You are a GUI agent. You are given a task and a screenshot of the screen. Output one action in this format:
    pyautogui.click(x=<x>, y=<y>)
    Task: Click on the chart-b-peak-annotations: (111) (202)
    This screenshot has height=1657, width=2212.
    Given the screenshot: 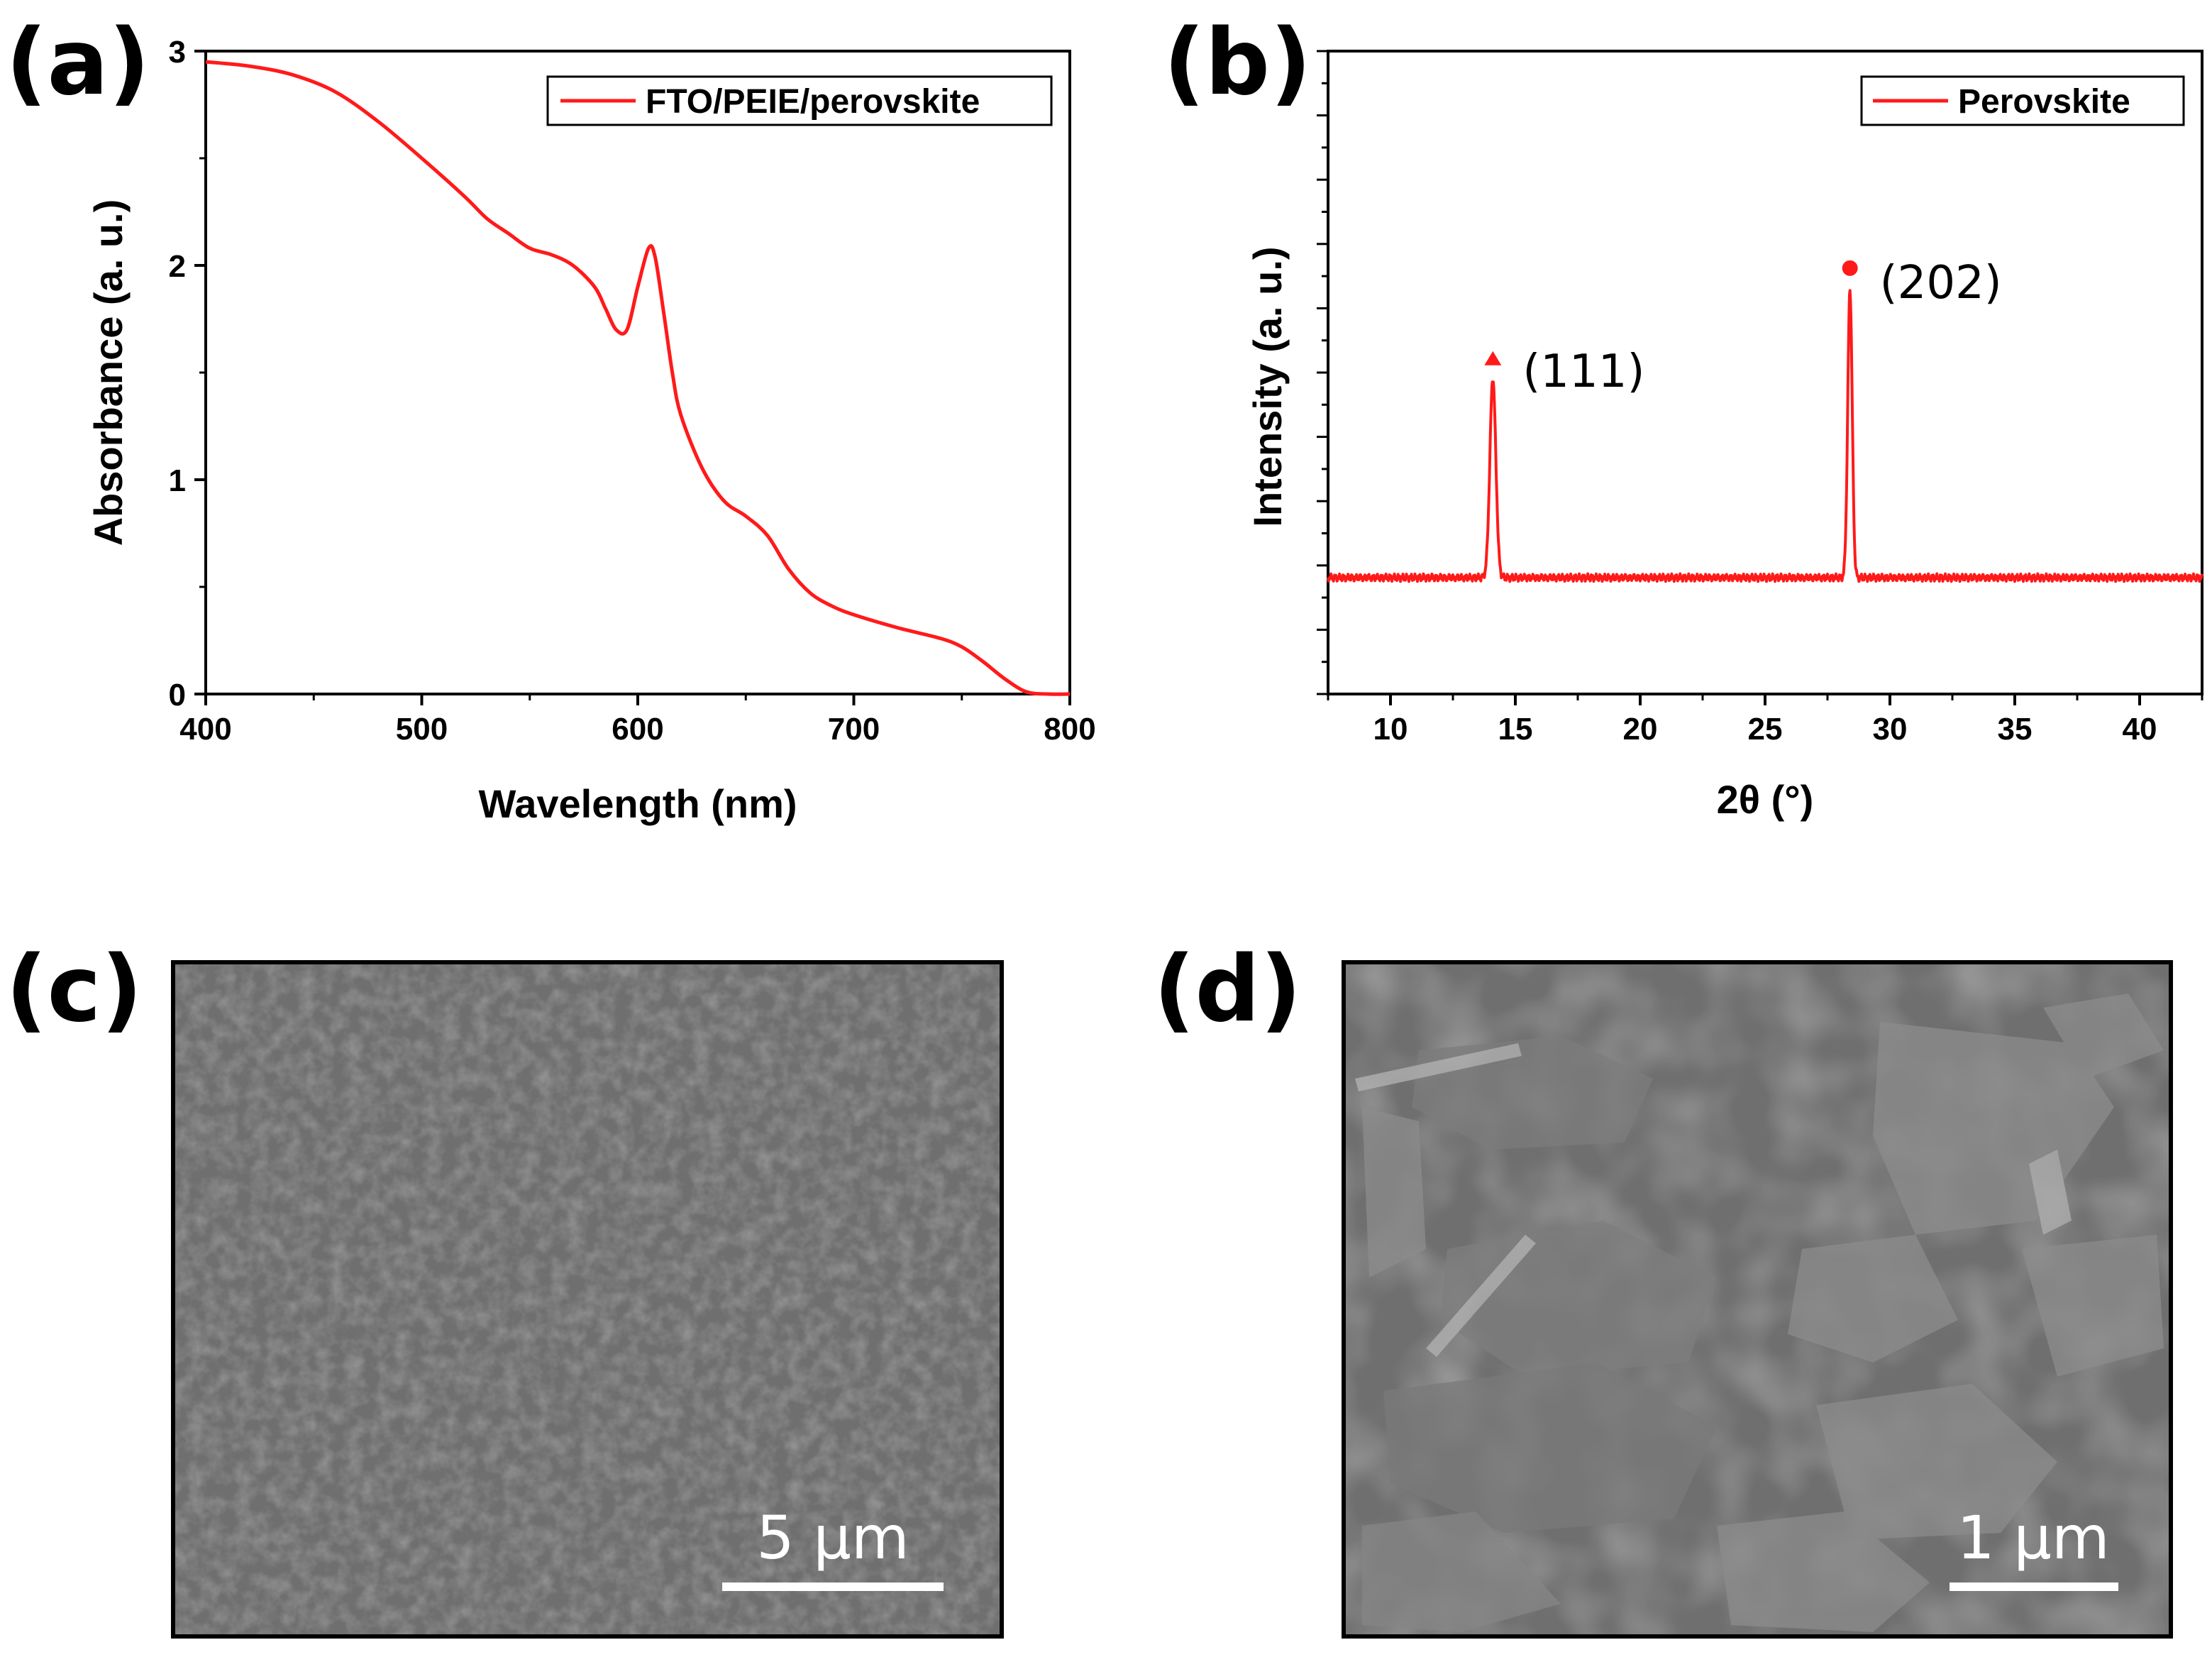 What is the action you would take?
    pyautogui.click(x=1743, y=327)
    